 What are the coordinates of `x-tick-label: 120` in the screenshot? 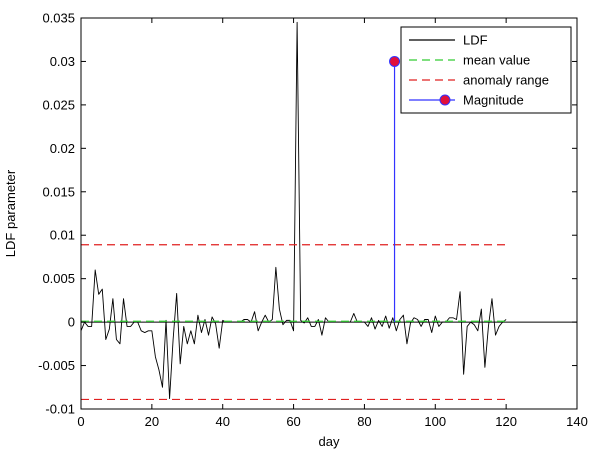 It's located at (506, 421).